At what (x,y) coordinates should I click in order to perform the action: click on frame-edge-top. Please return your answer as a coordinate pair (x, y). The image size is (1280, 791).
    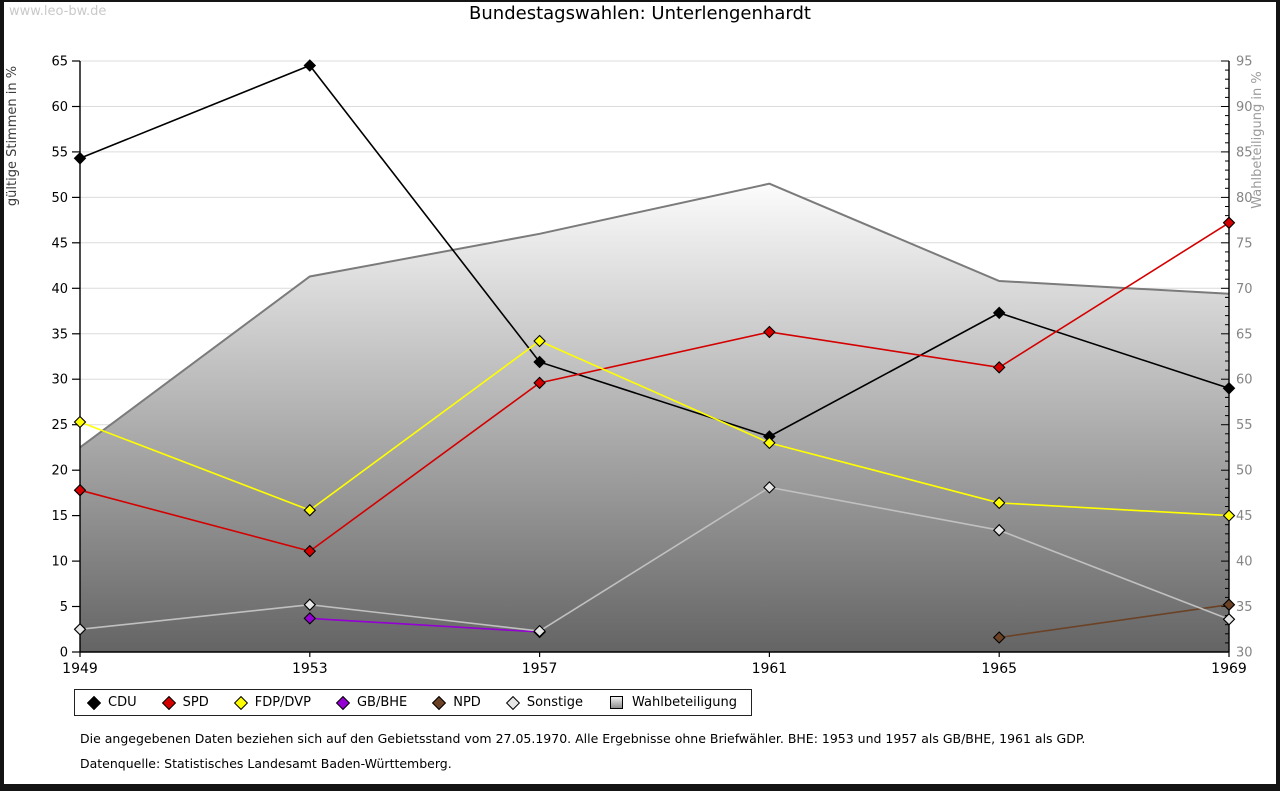
    Looking at the image, I should click on (640, 1).